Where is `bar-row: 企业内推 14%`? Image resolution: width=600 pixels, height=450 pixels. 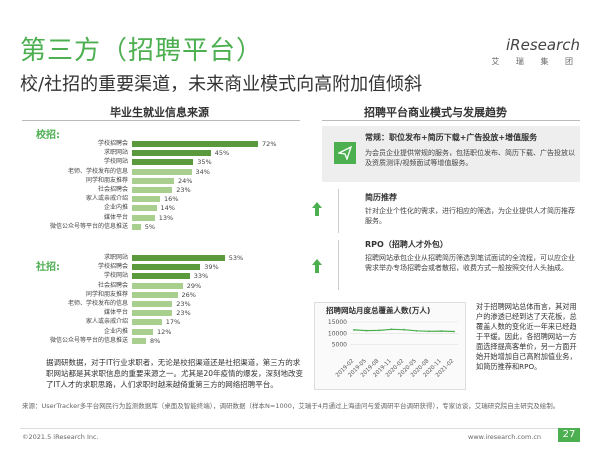 bar-row: 企业内推 14% is located at coordinates (162, 208).